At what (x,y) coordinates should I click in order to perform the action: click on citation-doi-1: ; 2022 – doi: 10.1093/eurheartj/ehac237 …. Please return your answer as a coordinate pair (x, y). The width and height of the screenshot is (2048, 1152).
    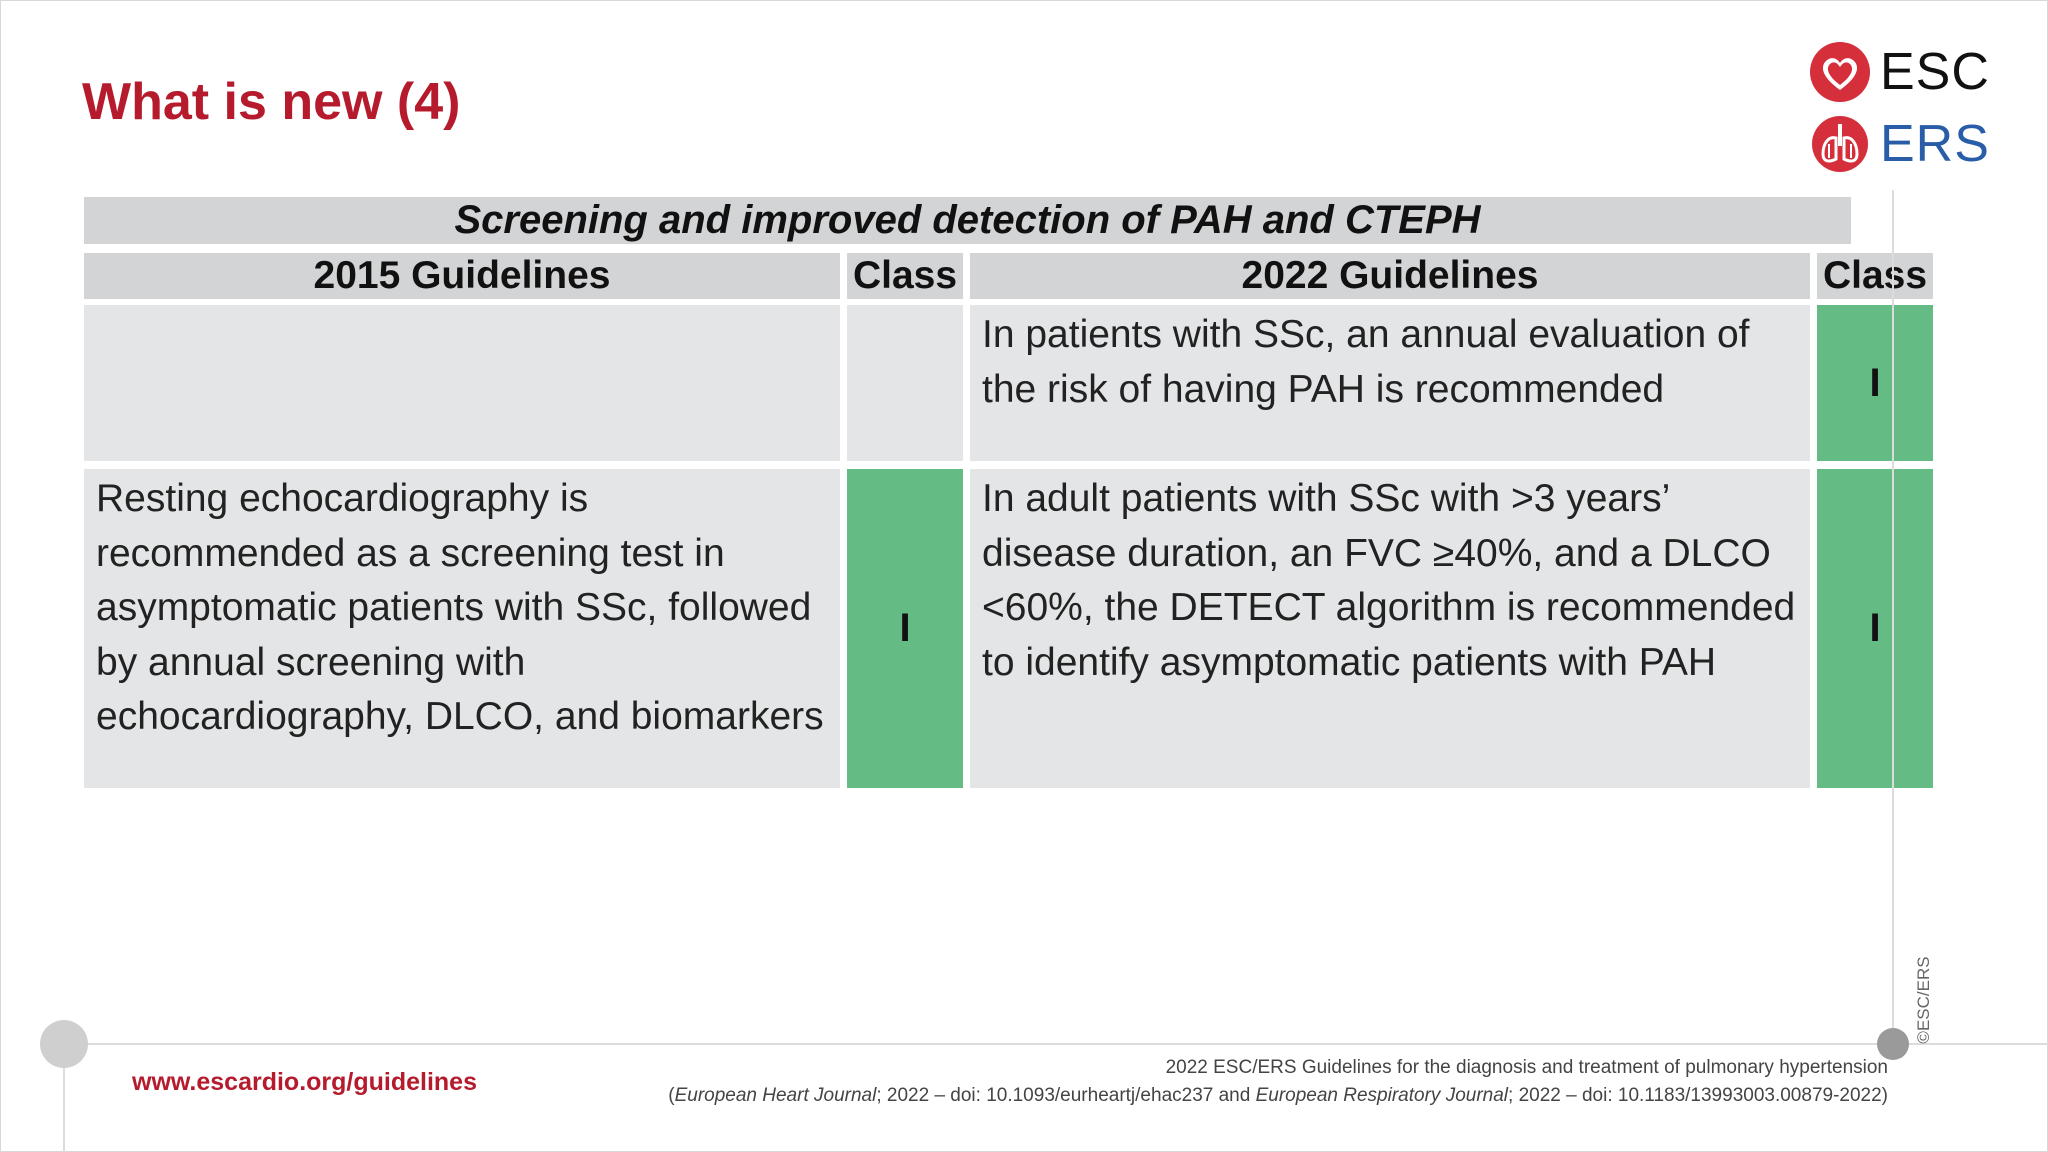
    Looking at the image, I should click on (1066, 1095).